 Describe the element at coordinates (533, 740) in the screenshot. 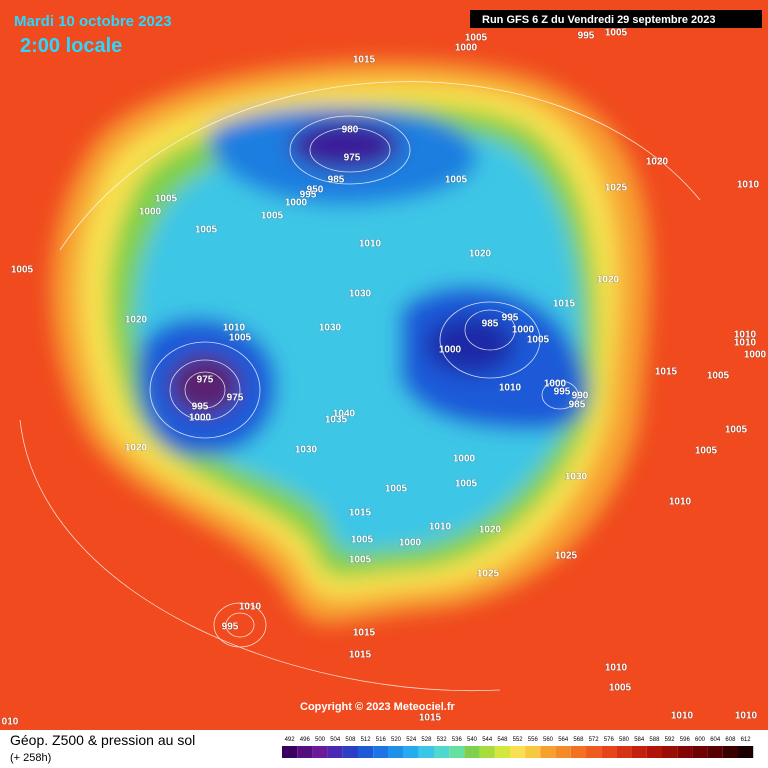

I see `scale-label: 556` at that location.